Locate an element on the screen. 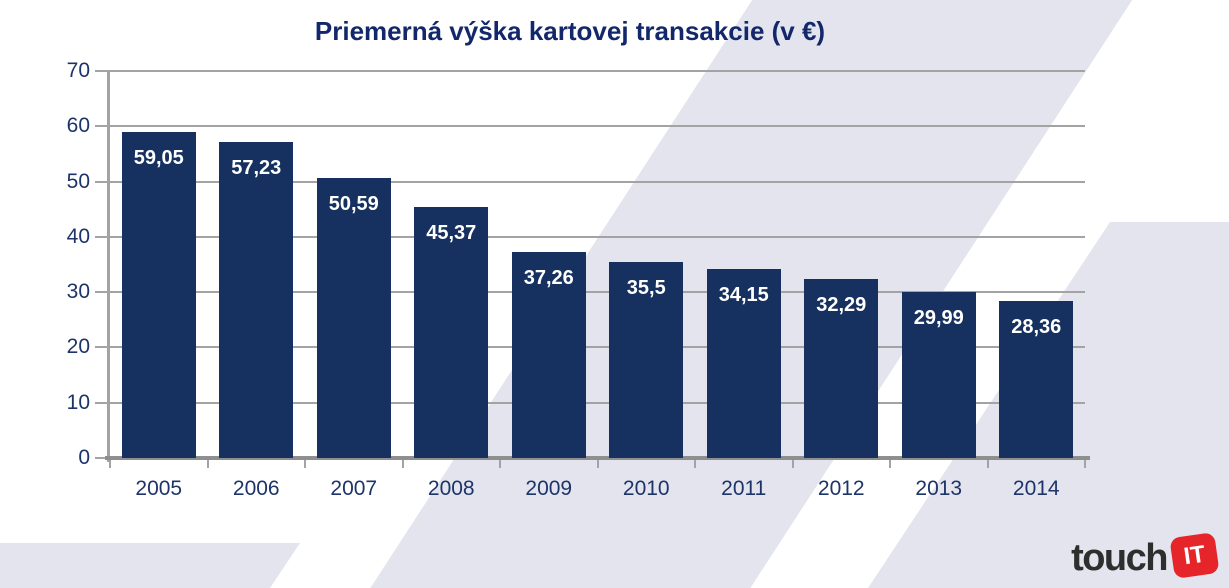 The image size is (1229, 588). x-axis-category-label: 2013 is located at coordinates (939, 488).